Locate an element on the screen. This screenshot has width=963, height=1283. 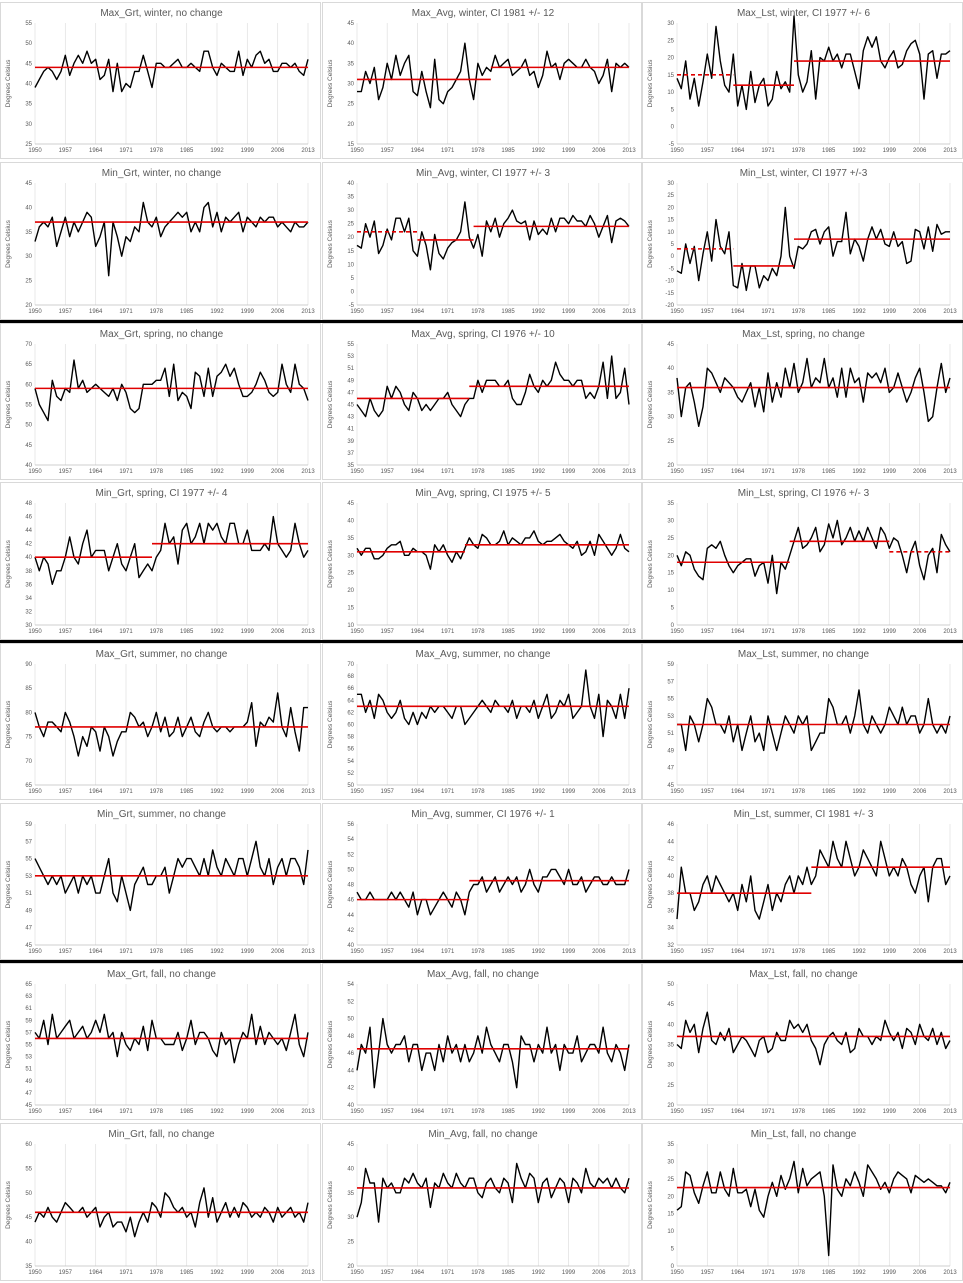
y-tick-label: 45 is located at coordinates (350, 24).